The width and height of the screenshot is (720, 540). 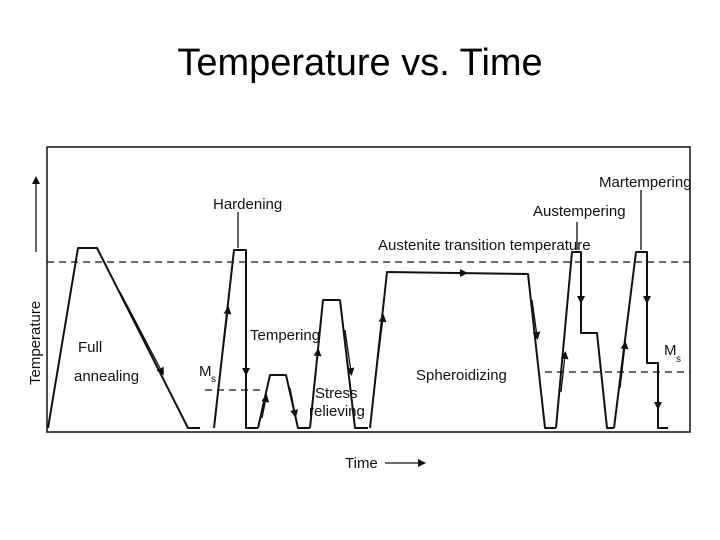 What do you see at coordinates (317, 372) in the screenshot?
I see `stress-heating-arrow` at bounding box center [317, 372].